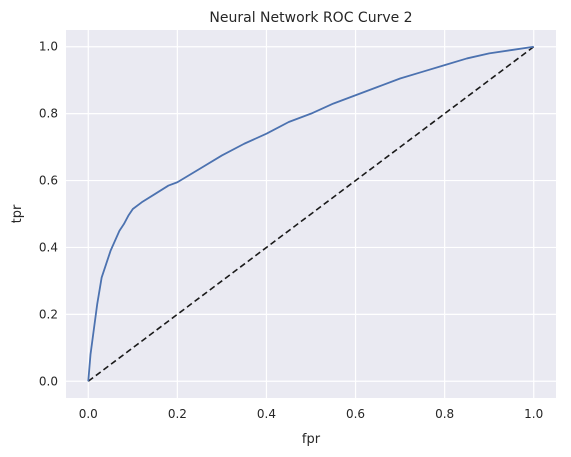  Describe the element at coordinates (311, 414) in the screenshot. I see `x-axis-ticks: 0.0 0.2 0.4 0.6 0.8 1.0` at that location.